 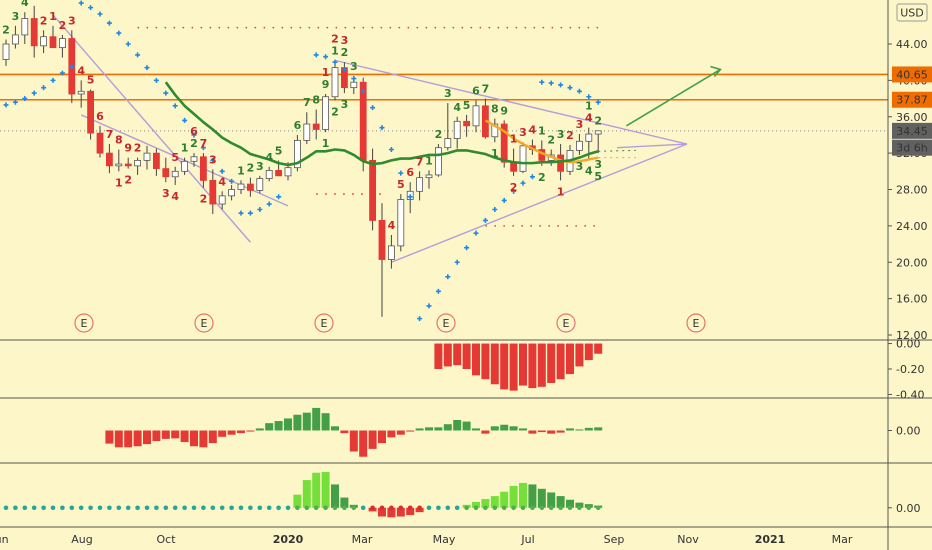 I want to click on time-tick-label: Oct, so click(x=166, y=539).